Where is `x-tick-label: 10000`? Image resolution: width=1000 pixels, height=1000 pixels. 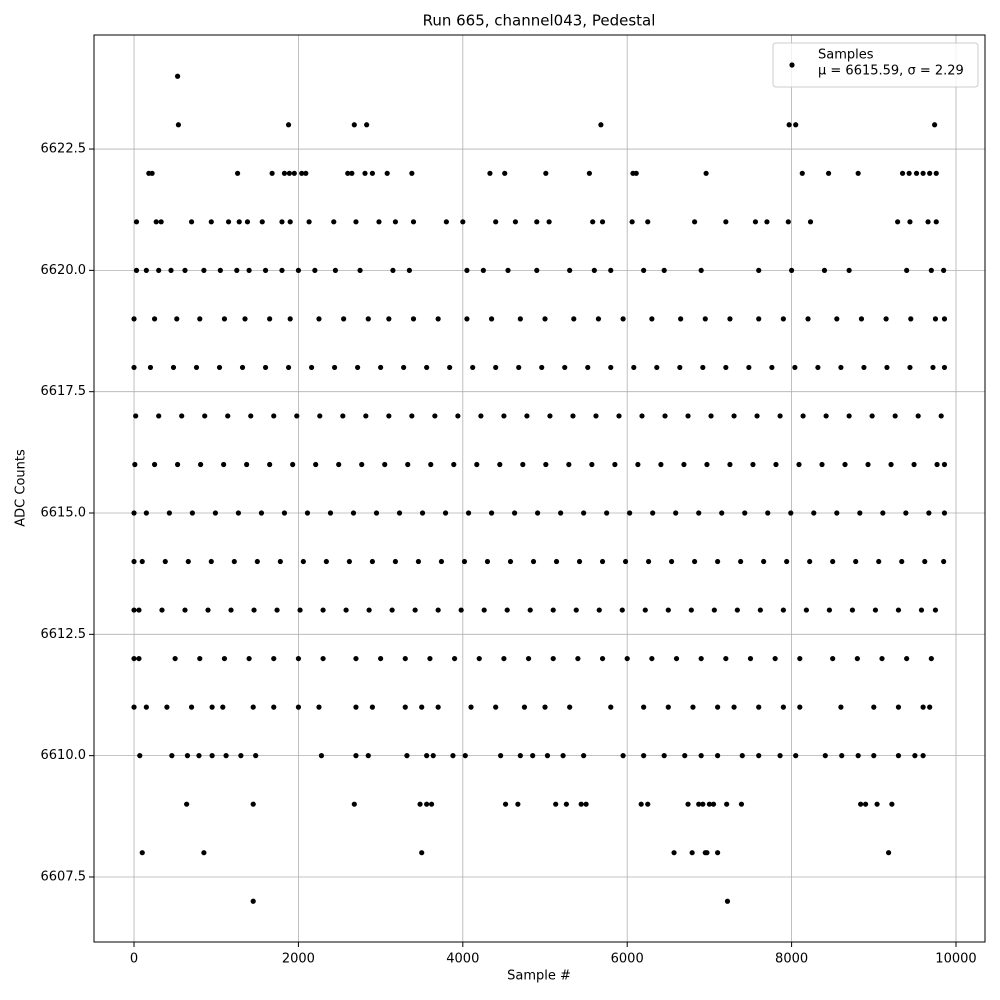 x-tick-label: 10000 is located at coordinates (955, 959).